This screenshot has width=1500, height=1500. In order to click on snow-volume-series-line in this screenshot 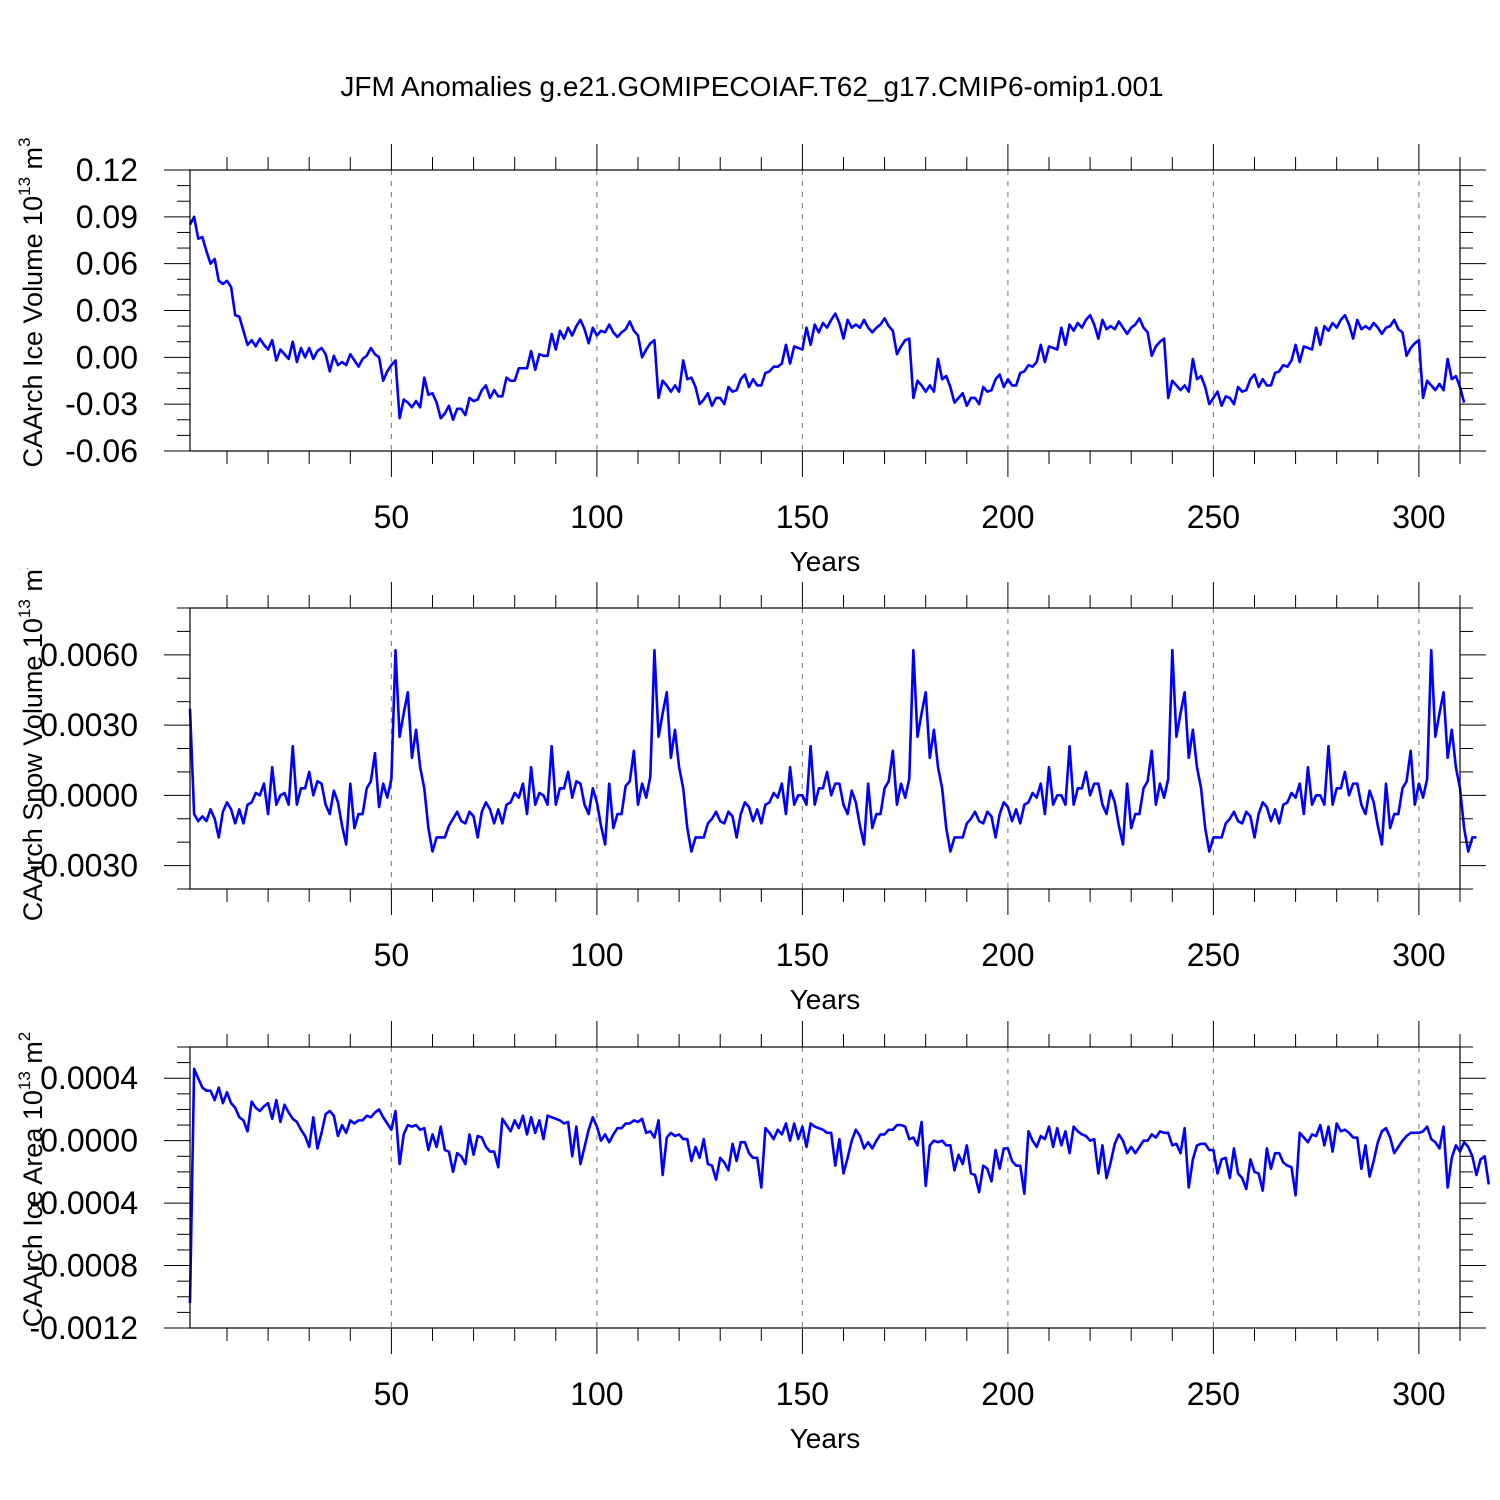, I will do `click(832, 750)`.